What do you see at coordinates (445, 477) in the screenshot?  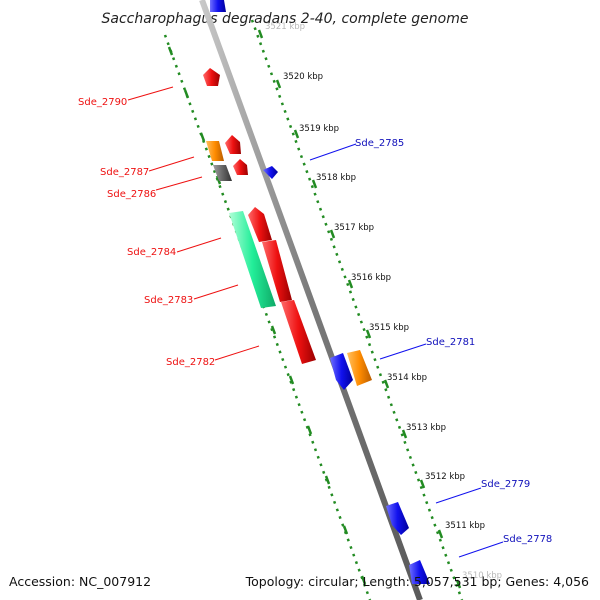 I see `scale-label: 3512 kbp` at bounding box center [445, 477].